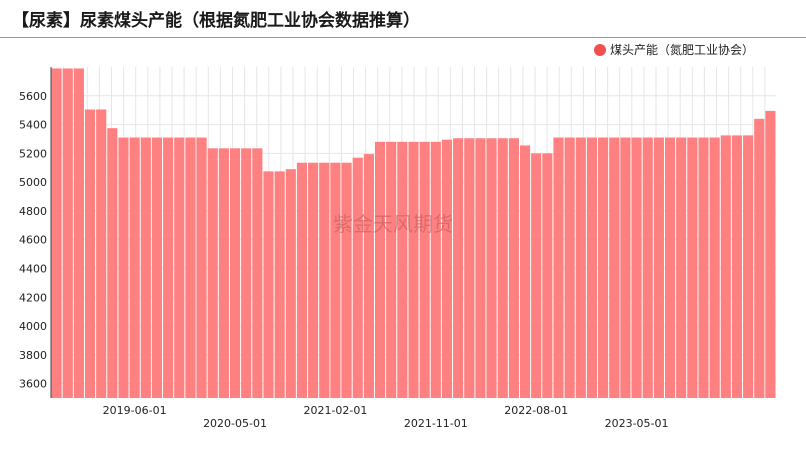 The width and height of the screenshot is (806, 460). I want to click on y-tick-label: 5000, so click(33, 182).